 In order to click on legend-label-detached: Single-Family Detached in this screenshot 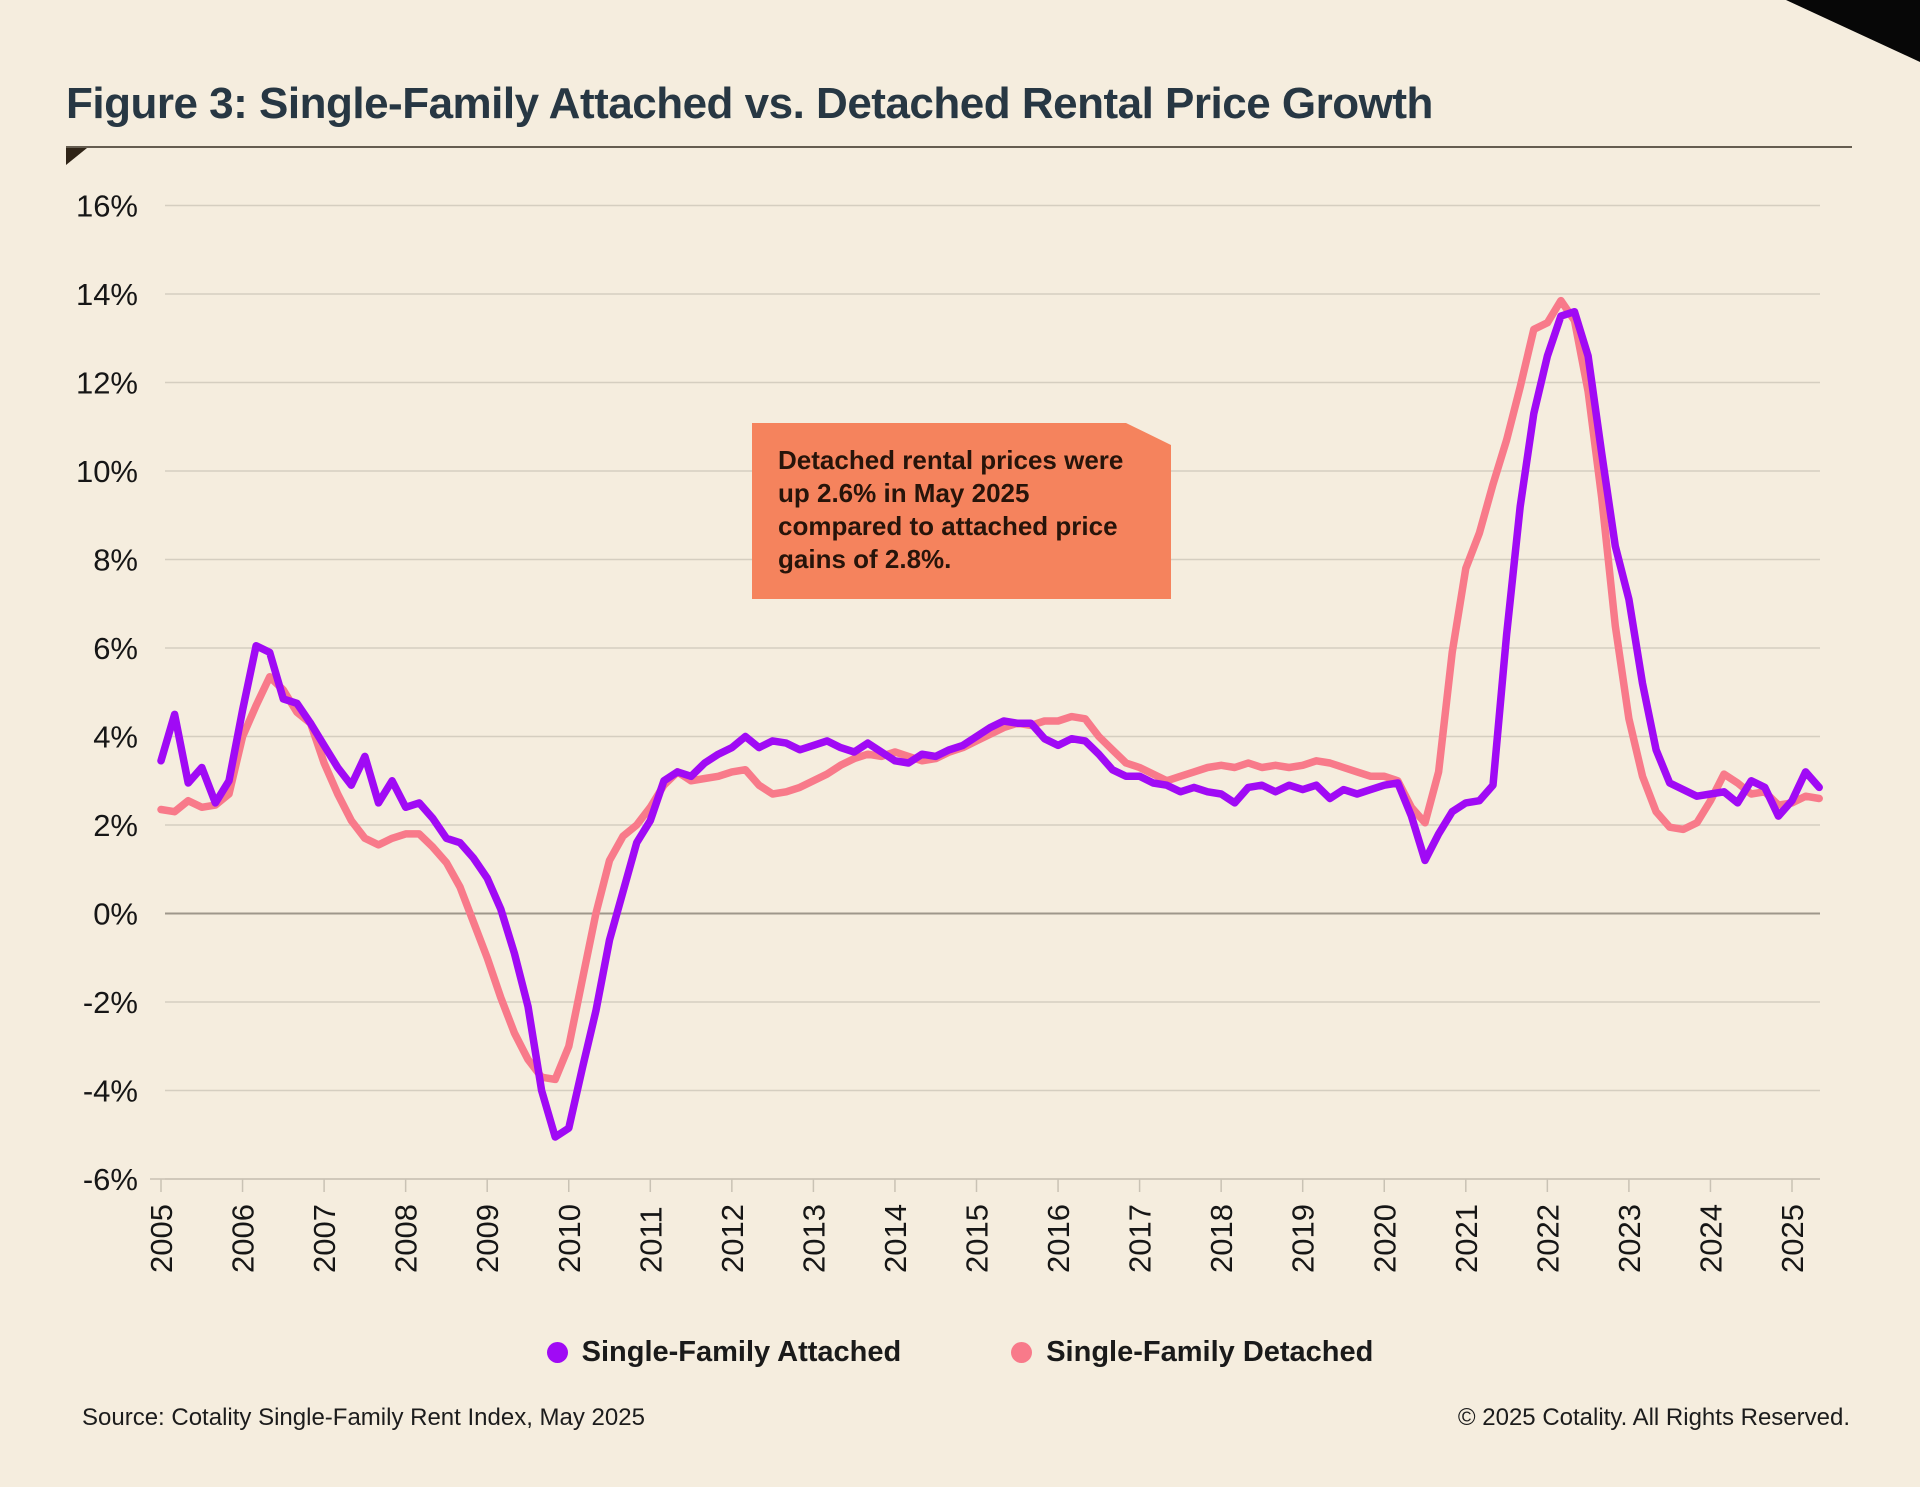, I will do `click(1210, 1351)`.